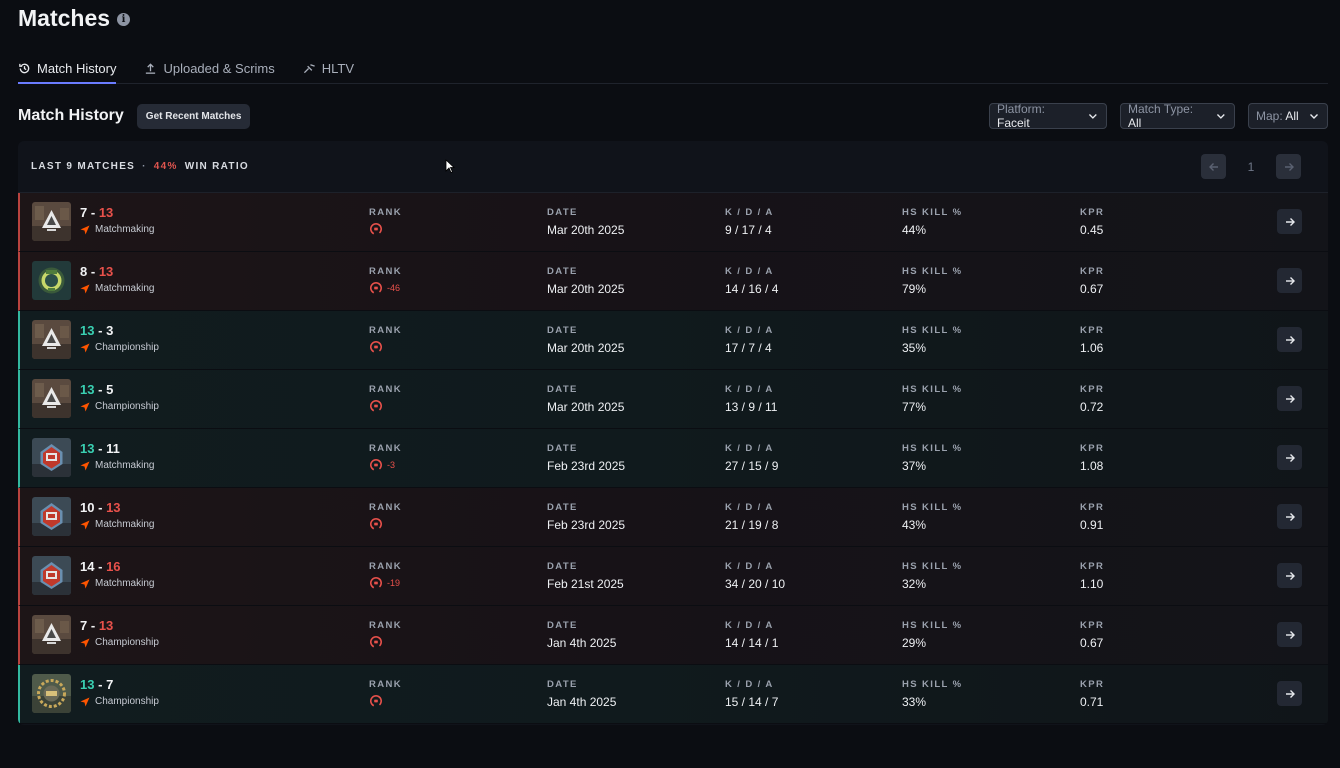  What do you see at coordinates (751, 399) in the screenshot?
I see `kda-column: K / D / A 13 / 9 / 11` at bounding box center [751, 399].